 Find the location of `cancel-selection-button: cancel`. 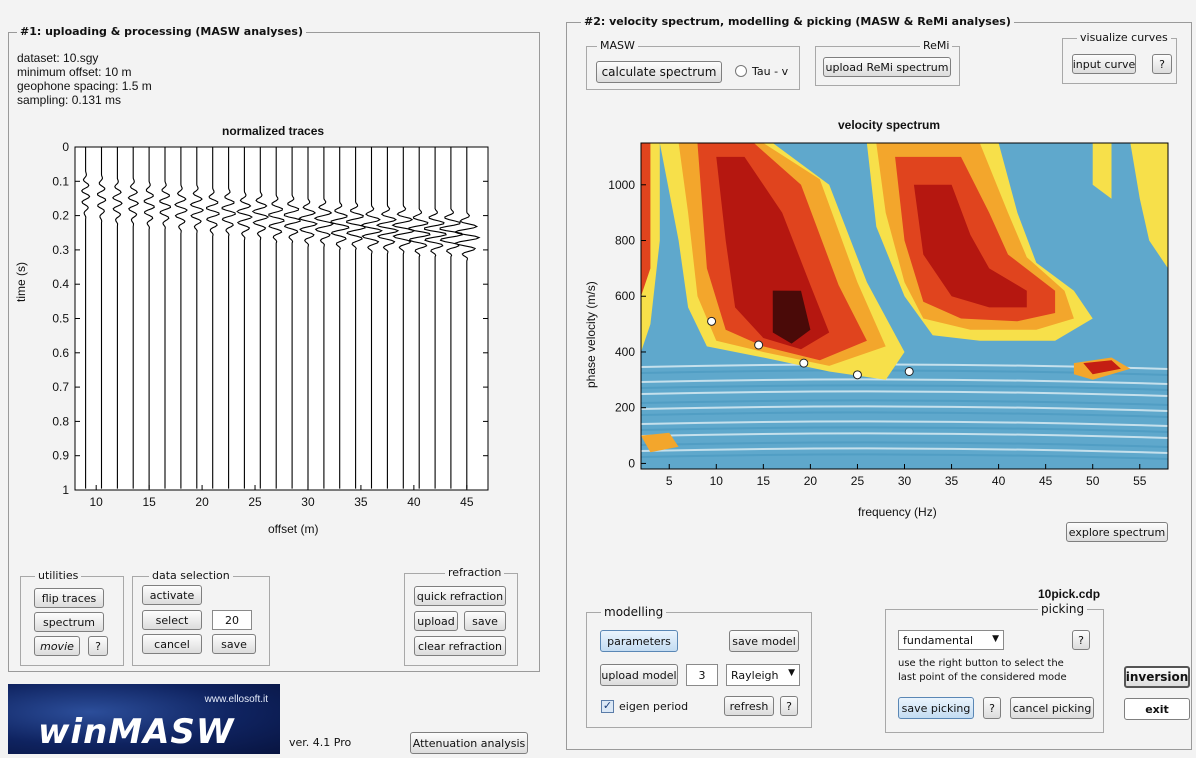

cancel-selection-button: cancel is located at coordinates (172, 644).